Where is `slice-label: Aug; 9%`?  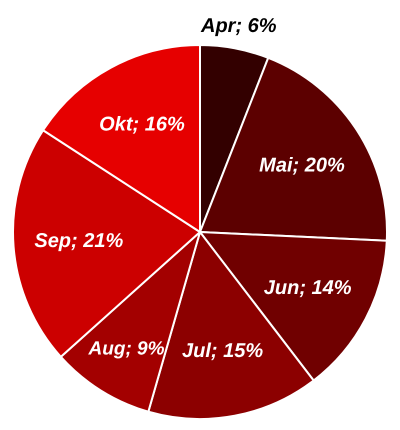 slice-label: Aug; 9% is located at coordinates (126, 349).